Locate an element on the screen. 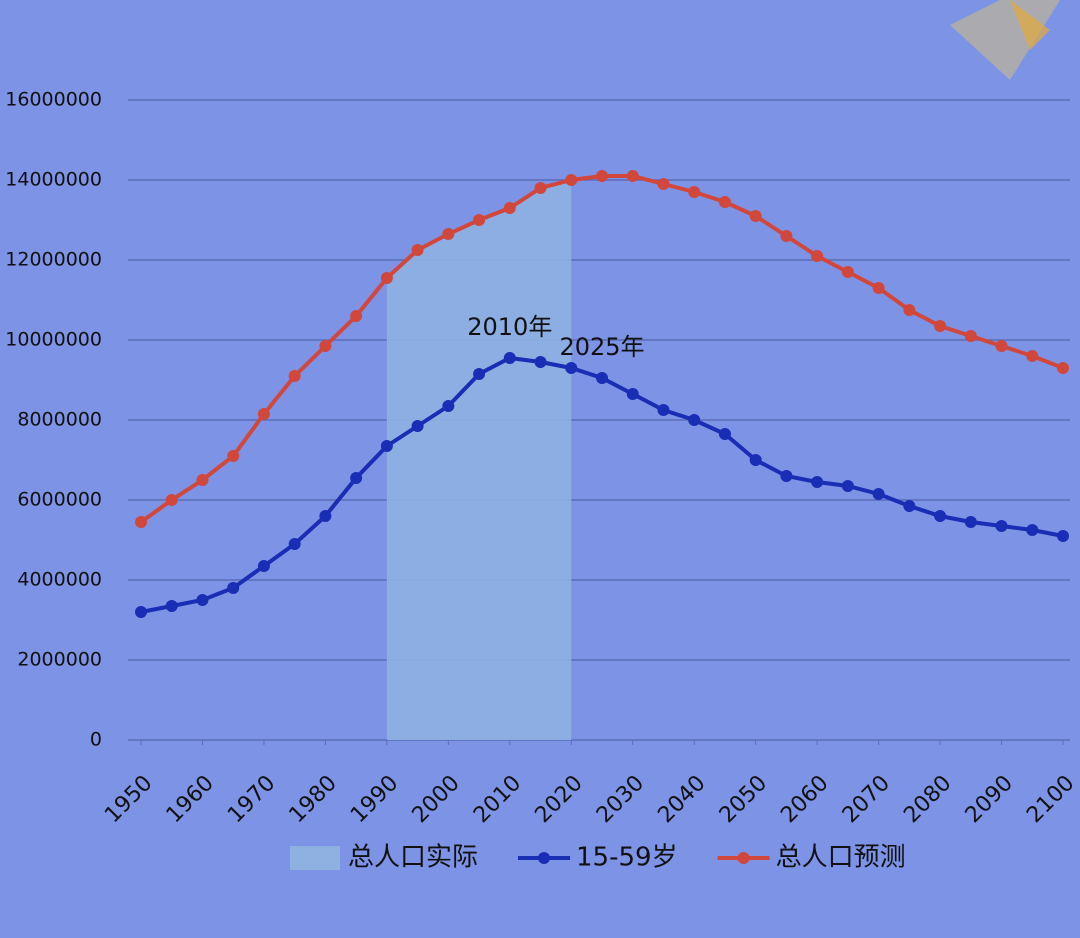 The height and width of the screenshot is (938, 1080). y-tick-label: 4000000 is located at coordinates (59, 580).